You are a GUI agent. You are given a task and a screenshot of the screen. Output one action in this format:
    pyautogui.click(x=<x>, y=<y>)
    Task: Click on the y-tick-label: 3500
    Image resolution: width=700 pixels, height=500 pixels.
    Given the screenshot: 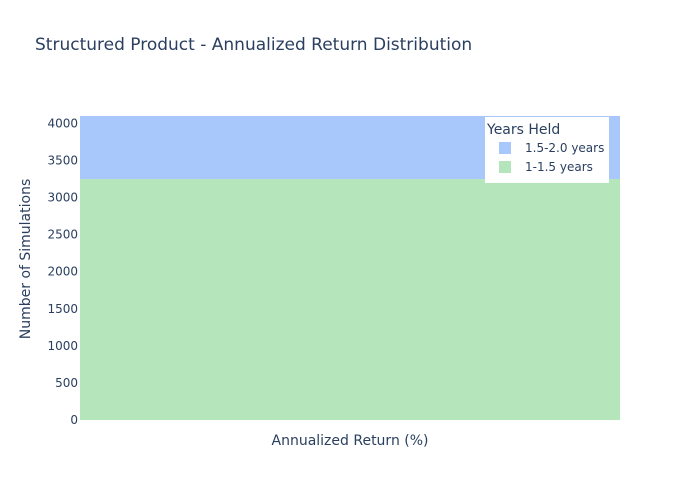 What is the action you would take?
    pyautogui.click(x=62, y=160)
    